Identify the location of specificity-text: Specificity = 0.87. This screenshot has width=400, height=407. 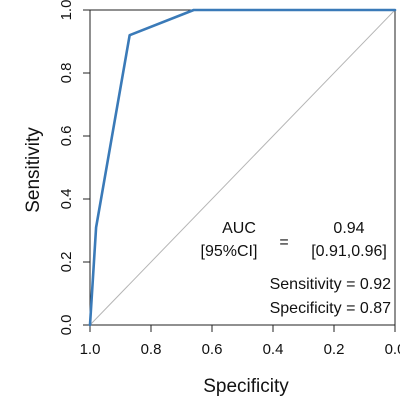
(331, 308).